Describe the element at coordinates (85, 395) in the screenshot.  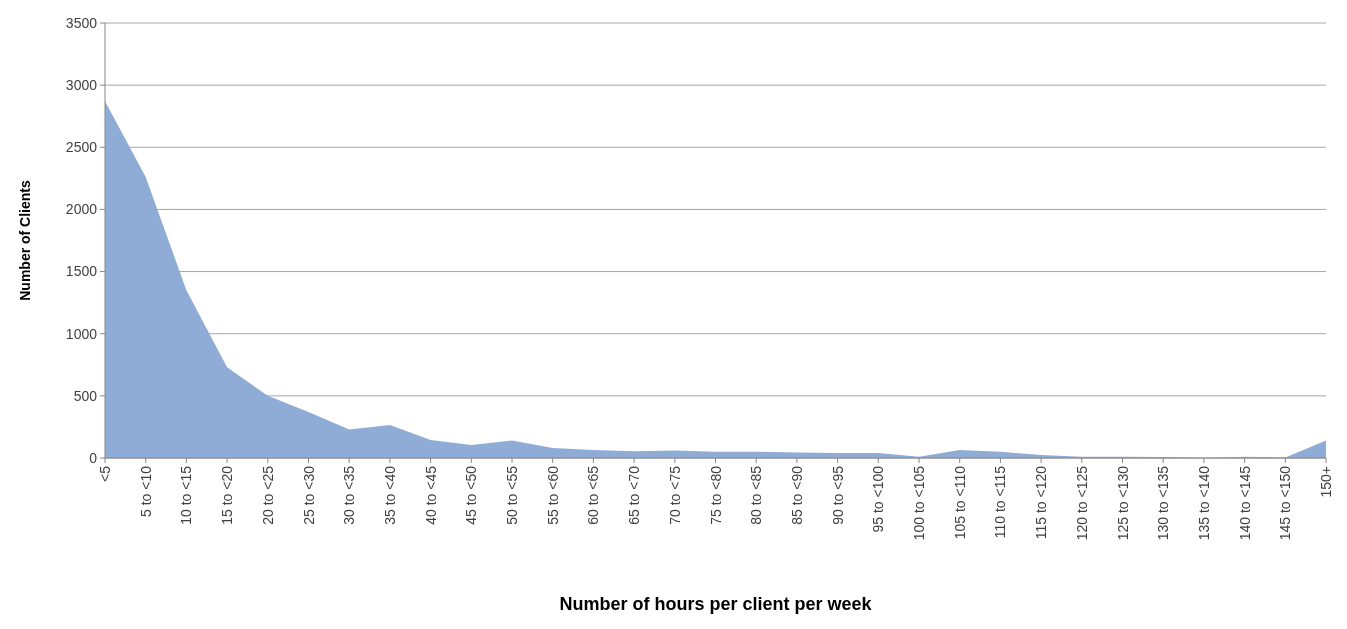
I see `y-tick-label: 500` at that location.